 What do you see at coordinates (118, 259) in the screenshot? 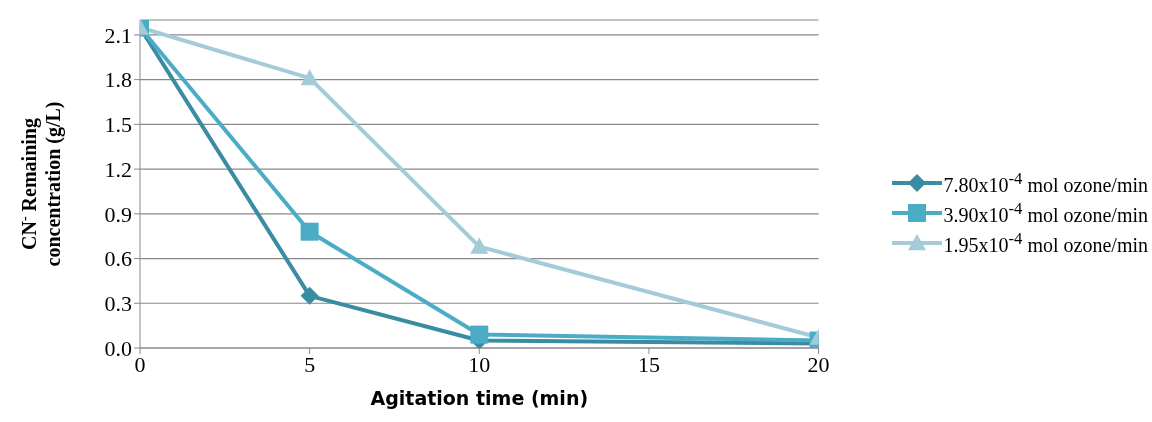
I see `y-tick-label: 0.6` at bounding box center [118, 259].